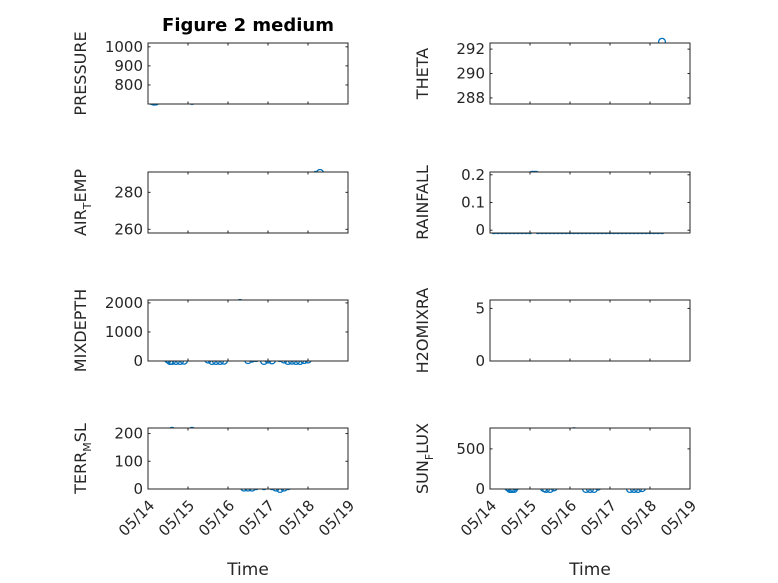 This screenshot has height=583, width=778. I want to click on y-axis-label: TERRMSL, so click(82, 459).